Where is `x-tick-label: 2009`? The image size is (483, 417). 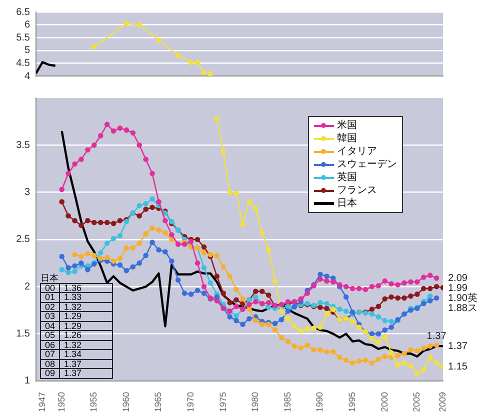 x-tick-label: 2009 is located at coordinates (442, 402).